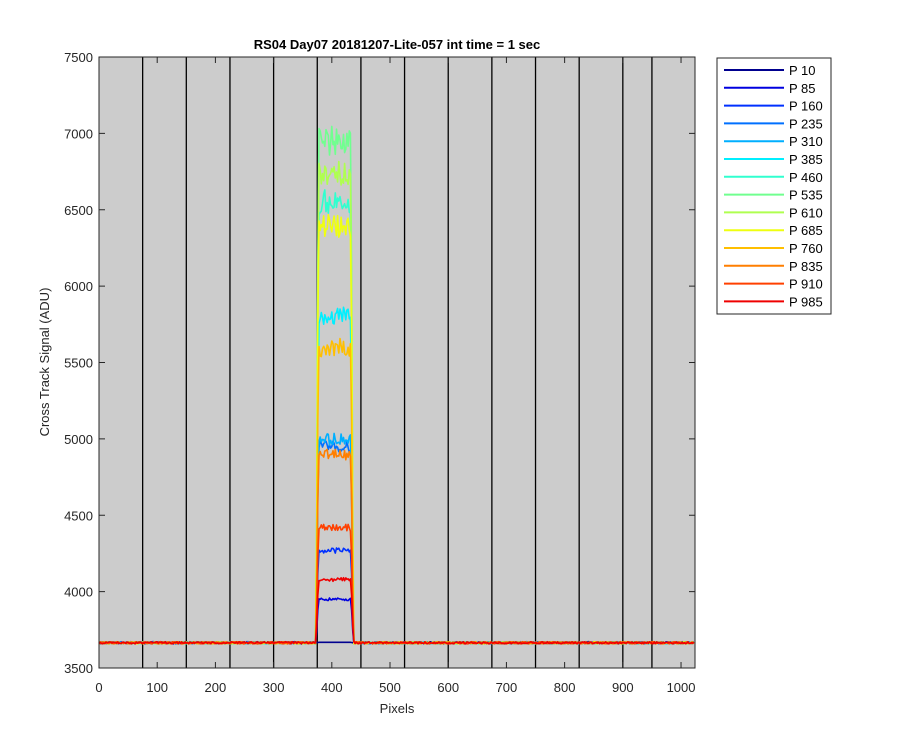  What do you see at coordinates (78, 57) in the screenshot?
I see `y-tick-label: 7500` at bounding box center [78, 57].